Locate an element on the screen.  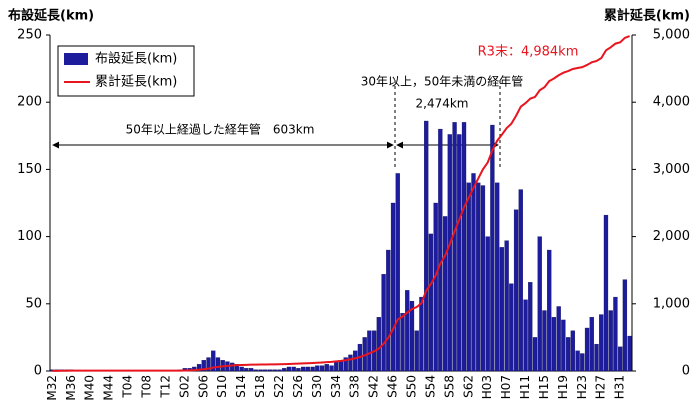
legend is located at coordinates (126, 71).